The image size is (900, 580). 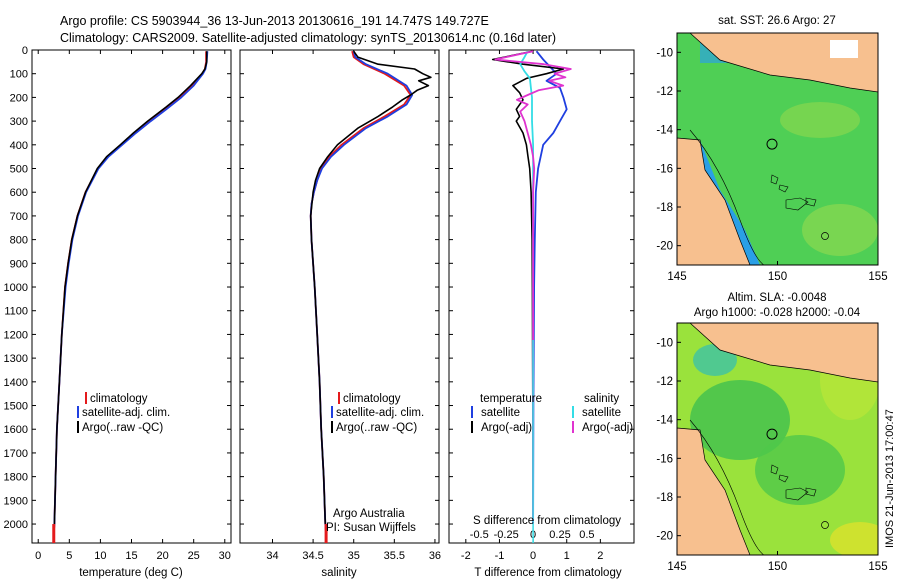 What do you see at coordinates (16, 478) in the screenshot?
I see `y-tick-label: 1800` at bounding box center [16, 478].